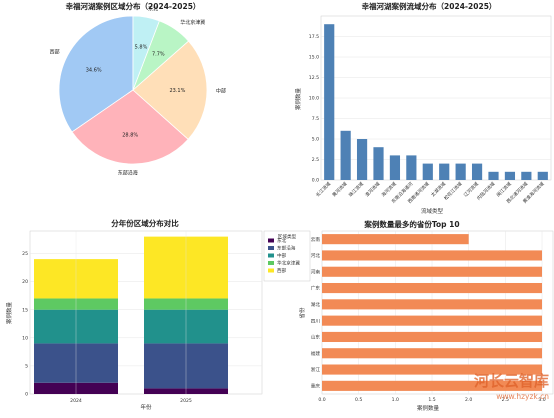 Image resolution: width=554 pixels, height=418 pixels. What do you see at coordinates (316, 271) in the screenshot?
I see `province-ytick: 河南` at bounding box center [316, 271].